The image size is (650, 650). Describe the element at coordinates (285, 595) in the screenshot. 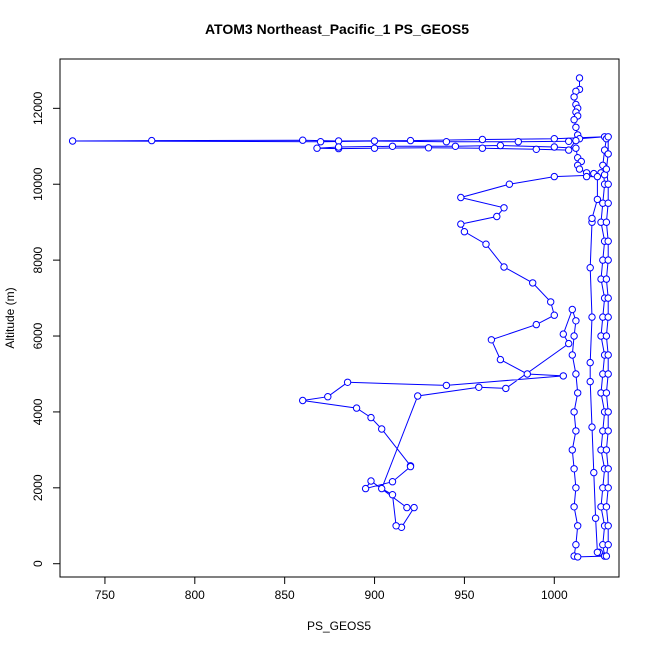

I see `x-tick-label: 850` at that location.